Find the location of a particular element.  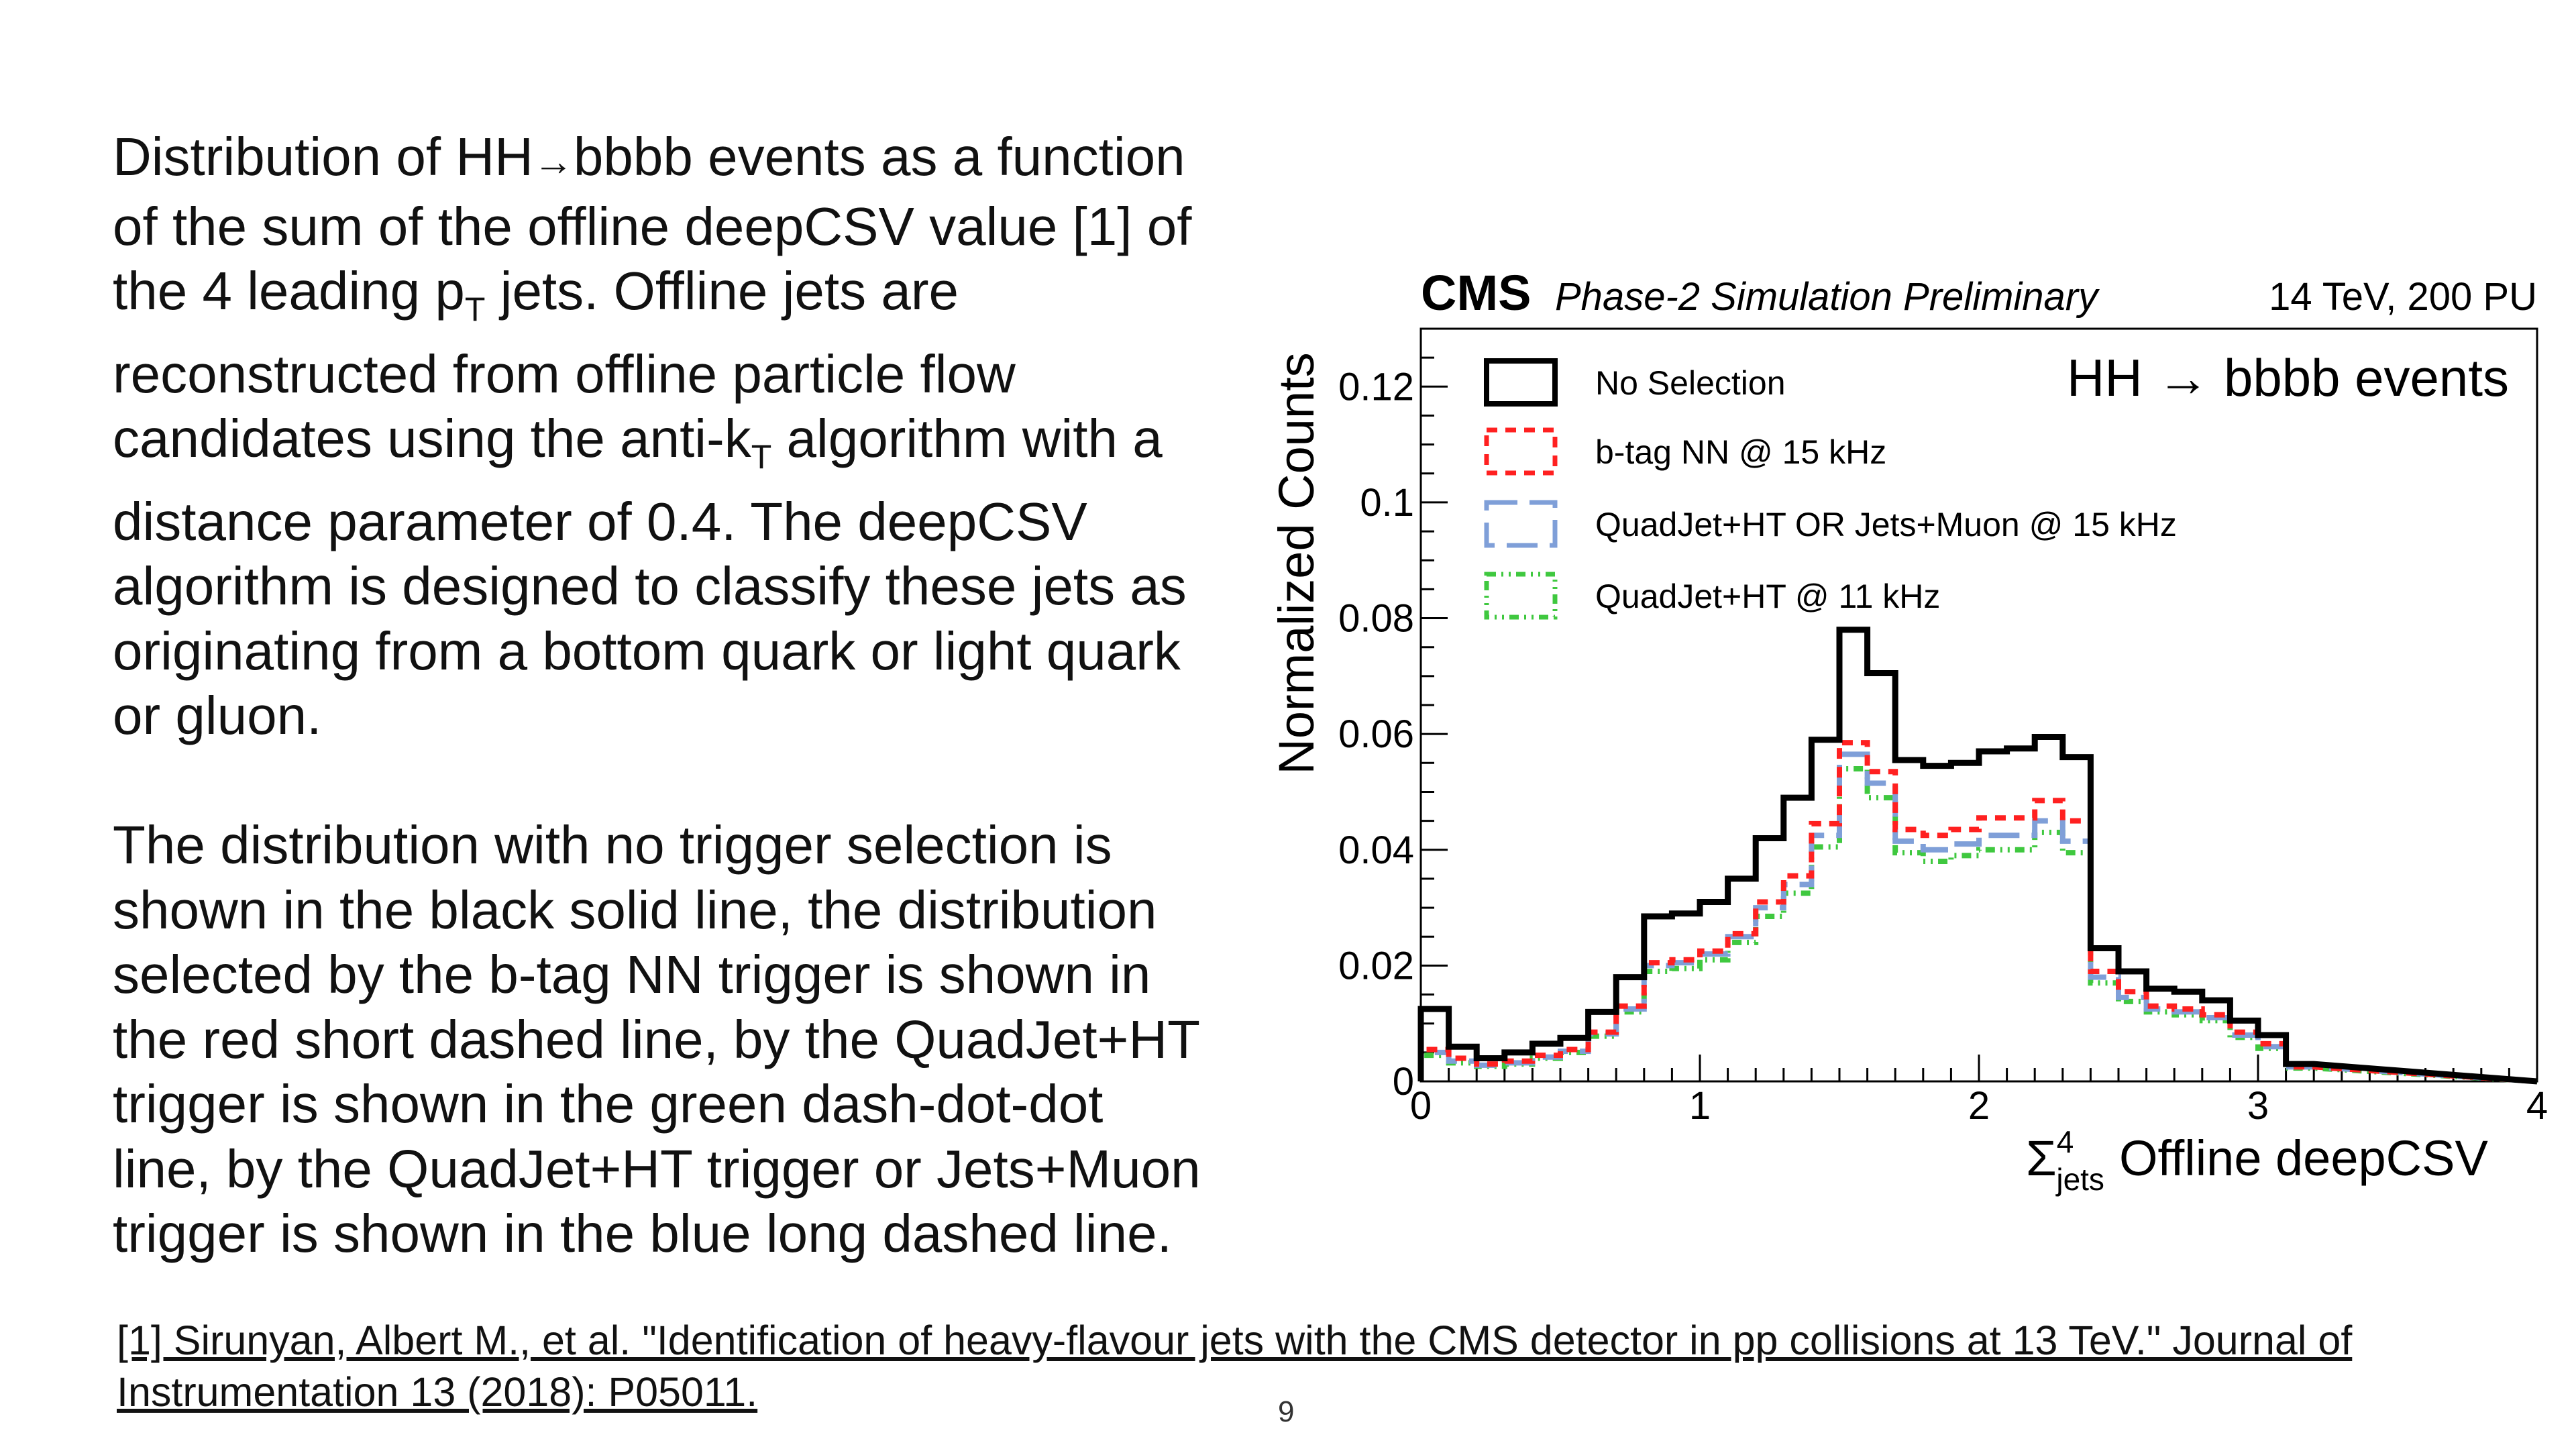

energy-pu-label: 14 TeV, 200 PU is located at coordinates (2403, 297).